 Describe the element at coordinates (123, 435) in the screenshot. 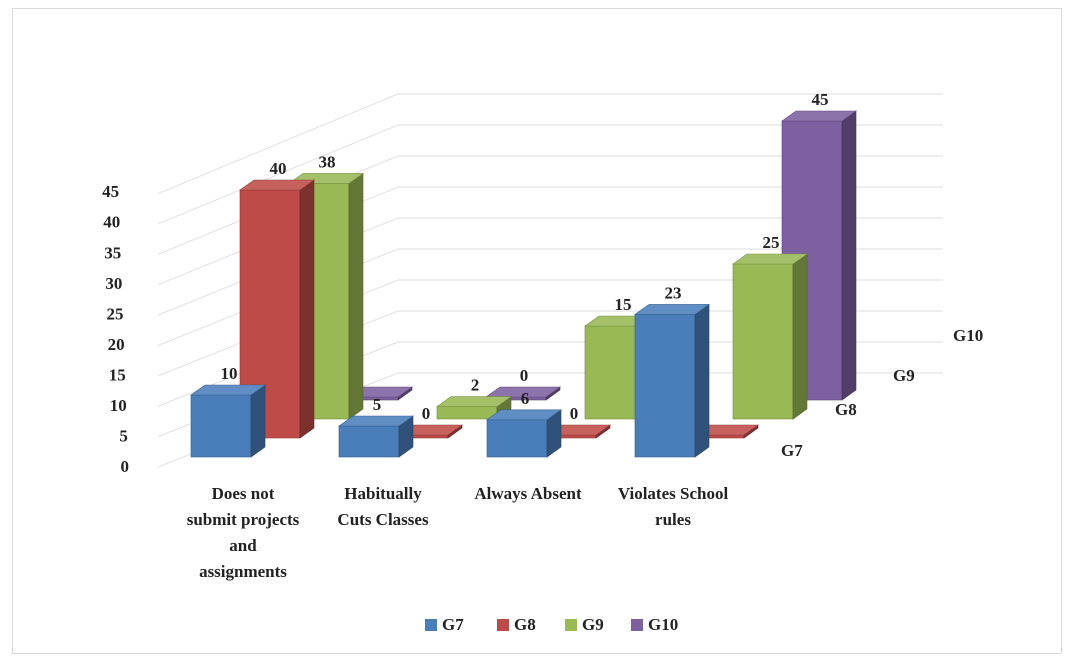

I see `y-tick-label: 5` at that location.